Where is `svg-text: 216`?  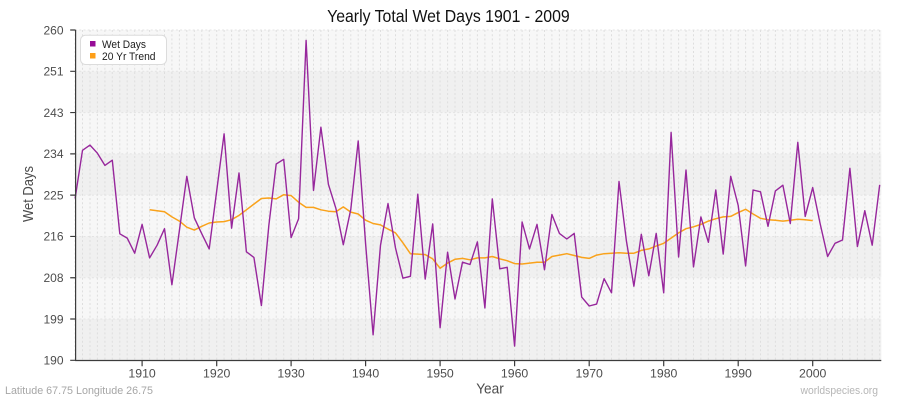 svg-text: 216 is located at coordinates (53, 237).